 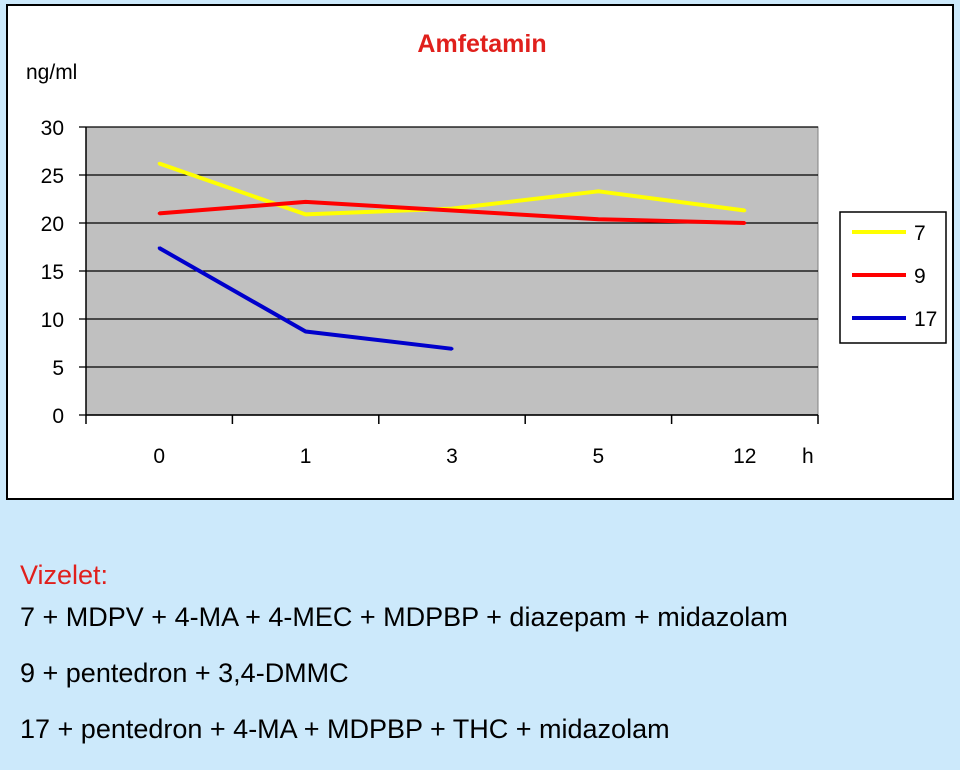 What do you see at coordinates (481, 44) in the screenshot?
I see `chart-title: Amfetamin` at bounding box center [481, 44].